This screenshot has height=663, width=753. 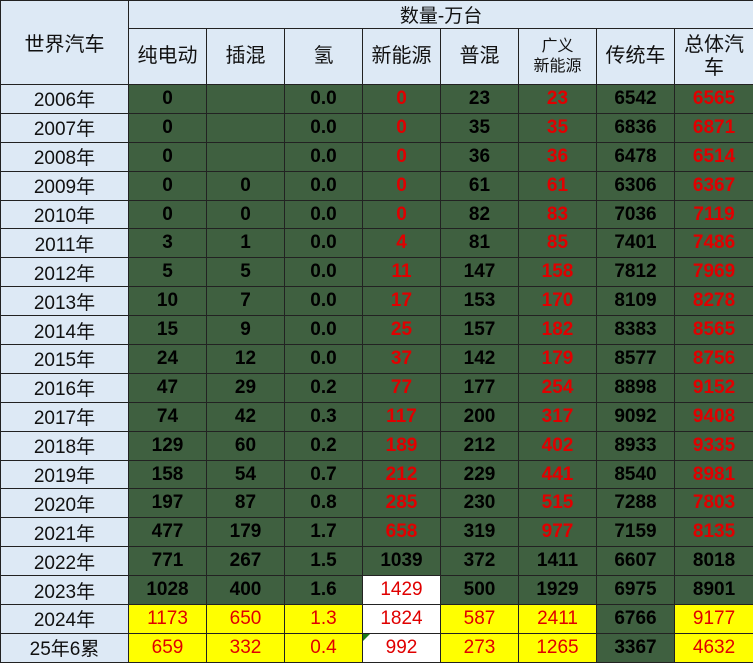 What do you see at coordinates (323, 590) in the screenshot?
I see `table-cell: 1.6` at bounding box center [323, 590].